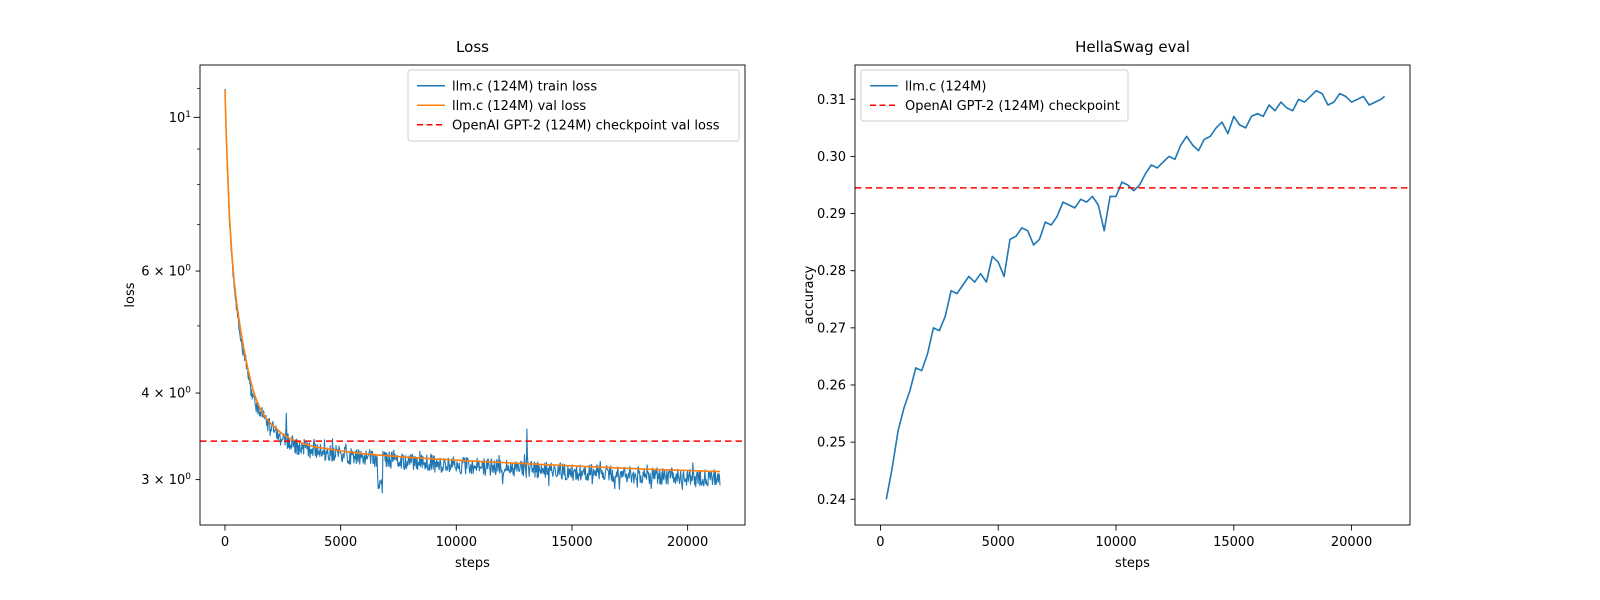 The height and width of the screenshot is (600, 1600). Describe the element at coordinates (472, 47) in the screenshot. I see `chart-title: Loss` at that location.